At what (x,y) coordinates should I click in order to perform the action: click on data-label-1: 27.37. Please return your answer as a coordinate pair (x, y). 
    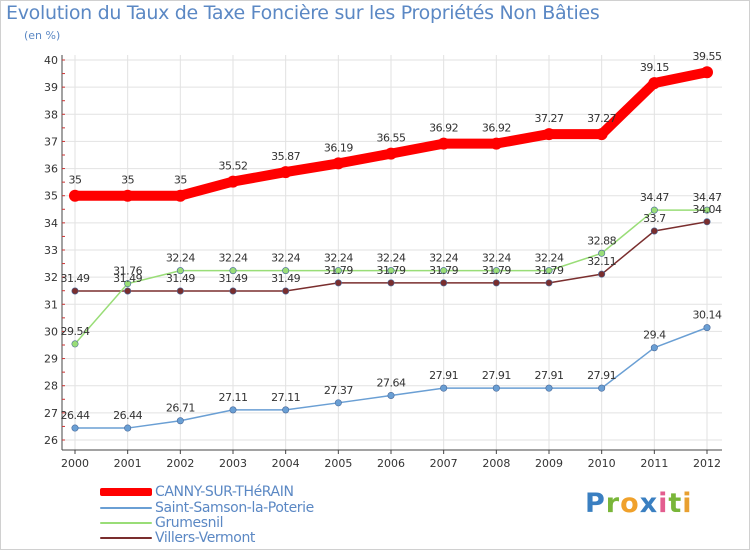
    Looking at the image, I should click on (338, 390).